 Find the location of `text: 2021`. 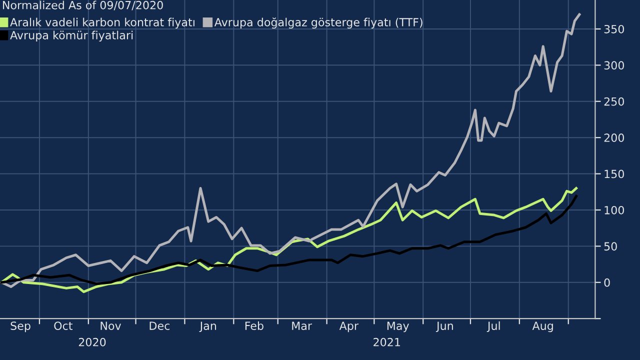

text: 2021 is located at coordinates (387, 342).